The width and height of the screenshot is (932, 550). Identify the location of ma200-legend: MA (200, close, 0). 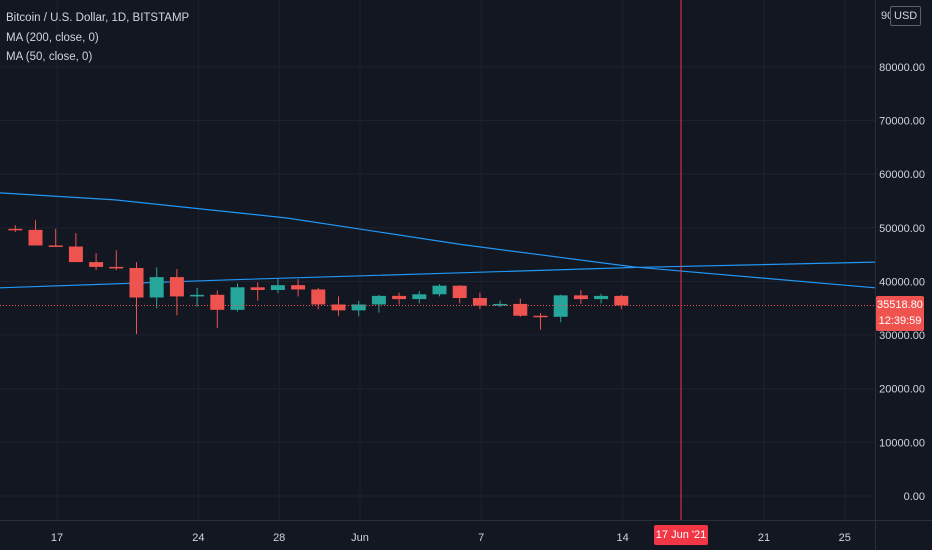
(52, 37).